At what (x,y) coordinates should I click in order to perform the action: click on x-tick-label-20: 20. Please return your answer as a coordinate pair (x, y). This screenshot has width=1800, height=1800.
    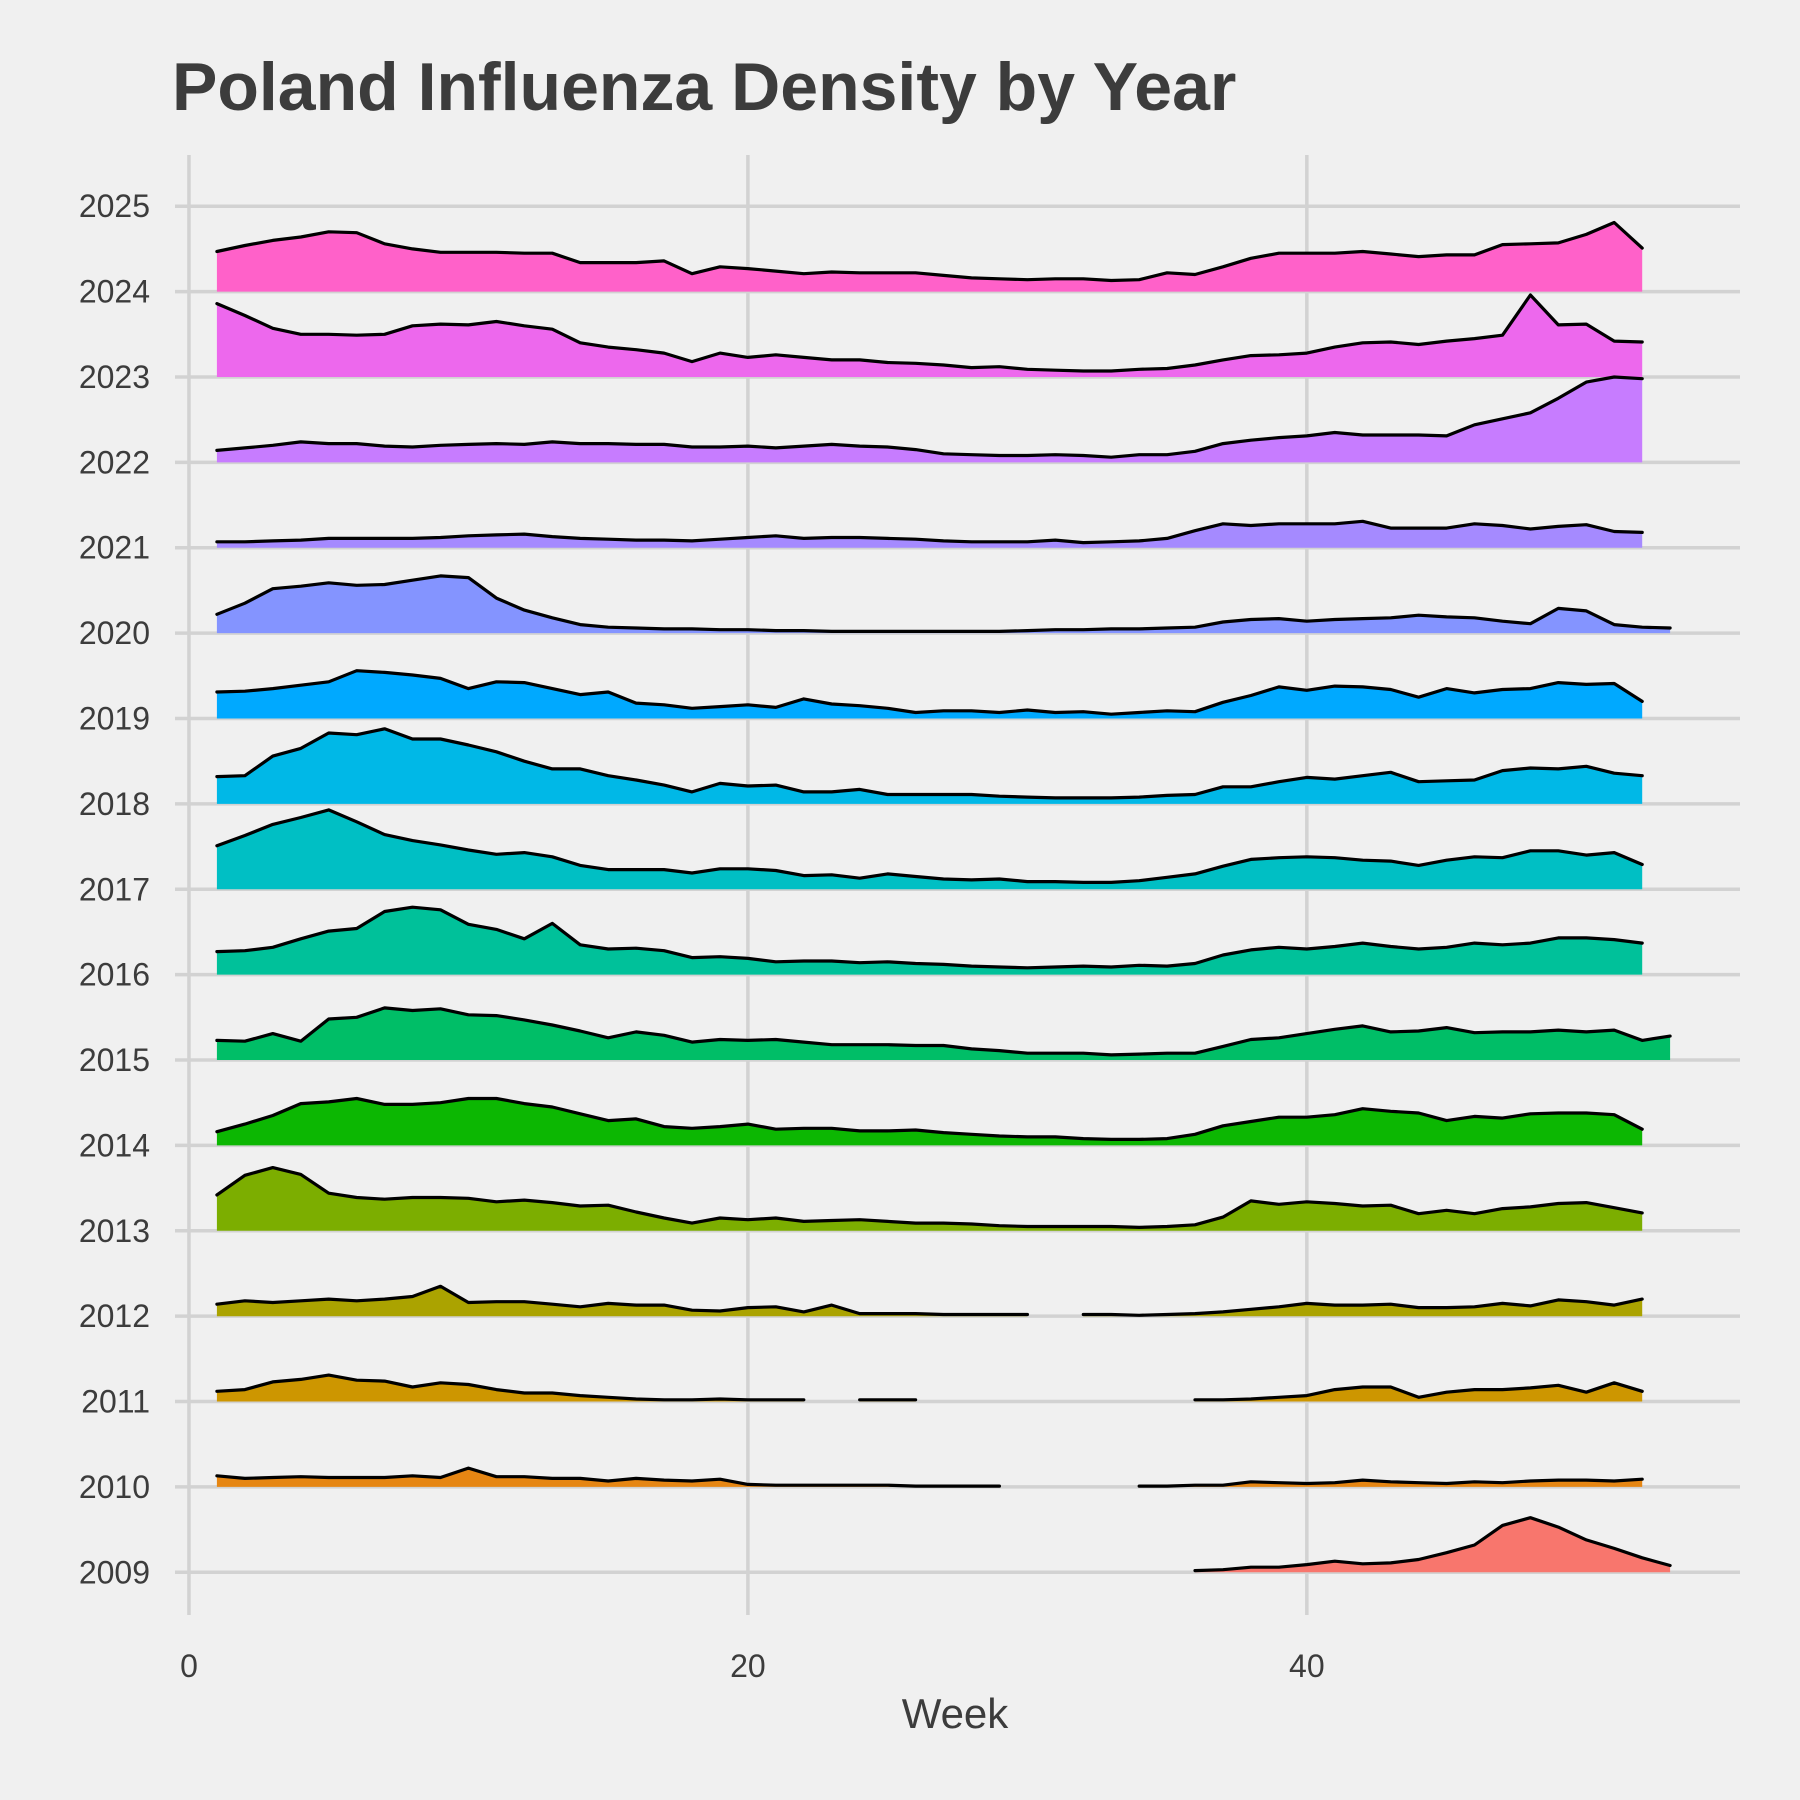
    Looking at the image, I should click on (748, 1666).